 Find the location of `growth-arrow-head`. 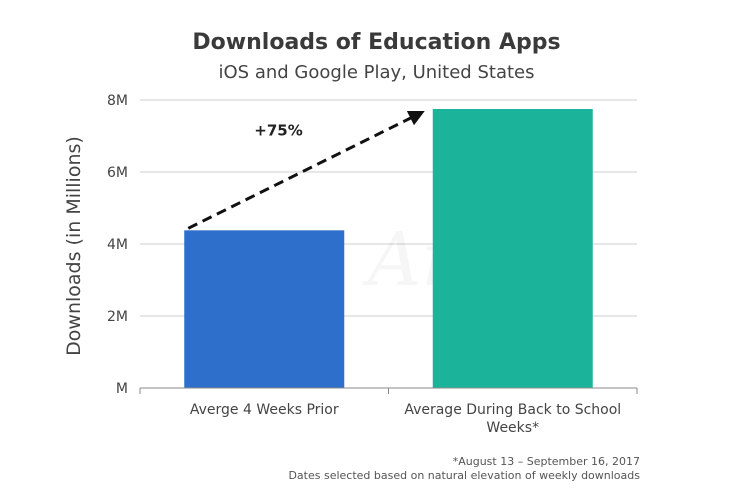

growth-arrow-head is located at coordinates (415, 118).